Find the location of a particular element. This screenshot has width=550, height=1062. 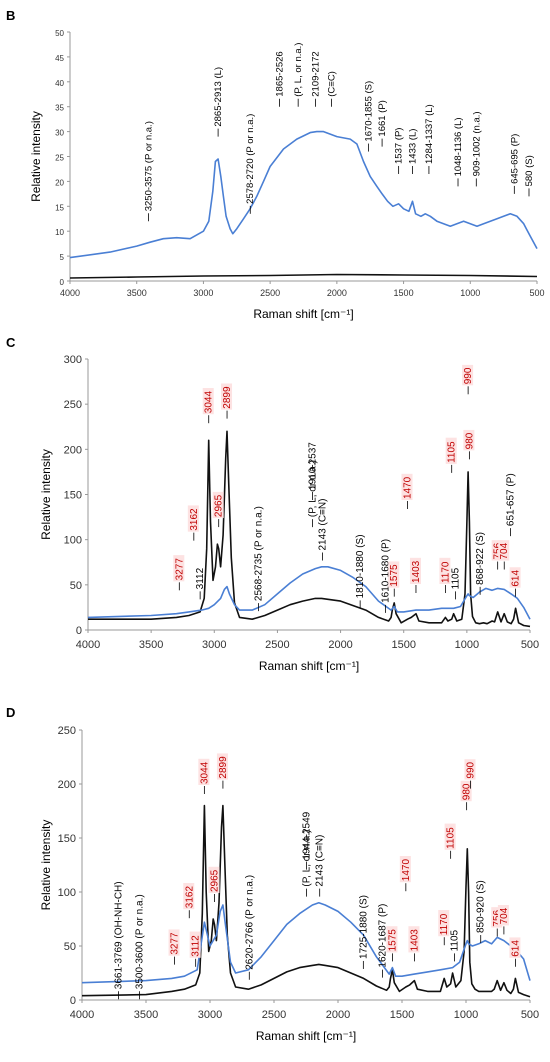

panel-label: C is located at coordinates (11, 342).